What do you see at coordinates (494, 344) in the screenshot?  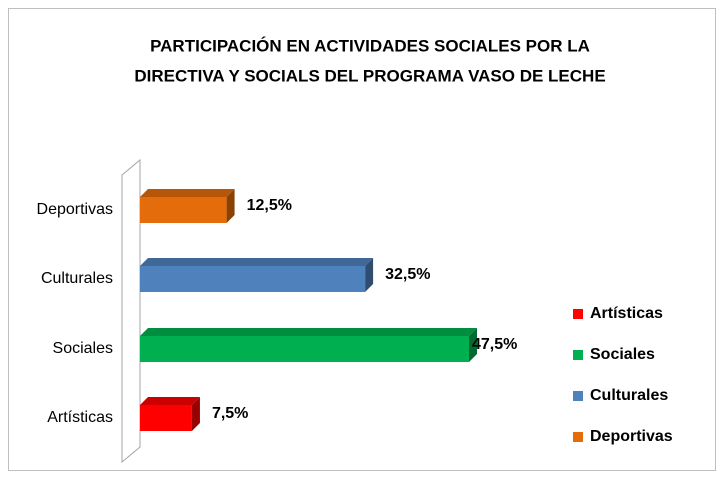 I see `value-label: 47,5%` at bounding box center [494, 344].